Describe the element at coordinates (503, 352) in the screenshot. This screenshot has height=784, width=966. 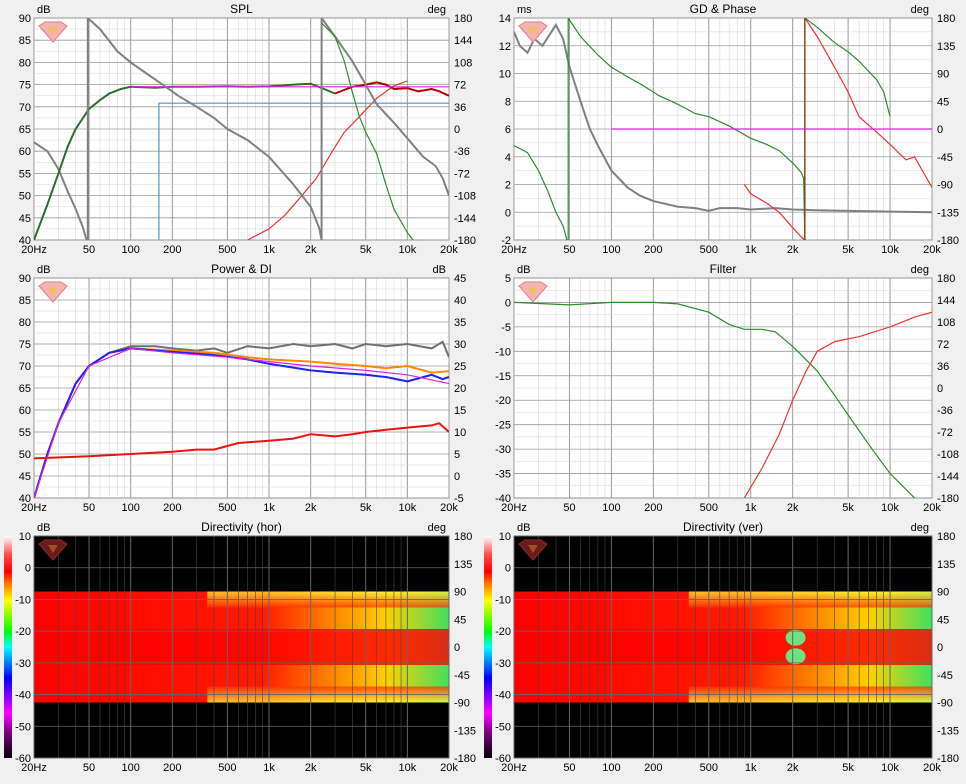
I see `left-tick-label: -10` at that location.